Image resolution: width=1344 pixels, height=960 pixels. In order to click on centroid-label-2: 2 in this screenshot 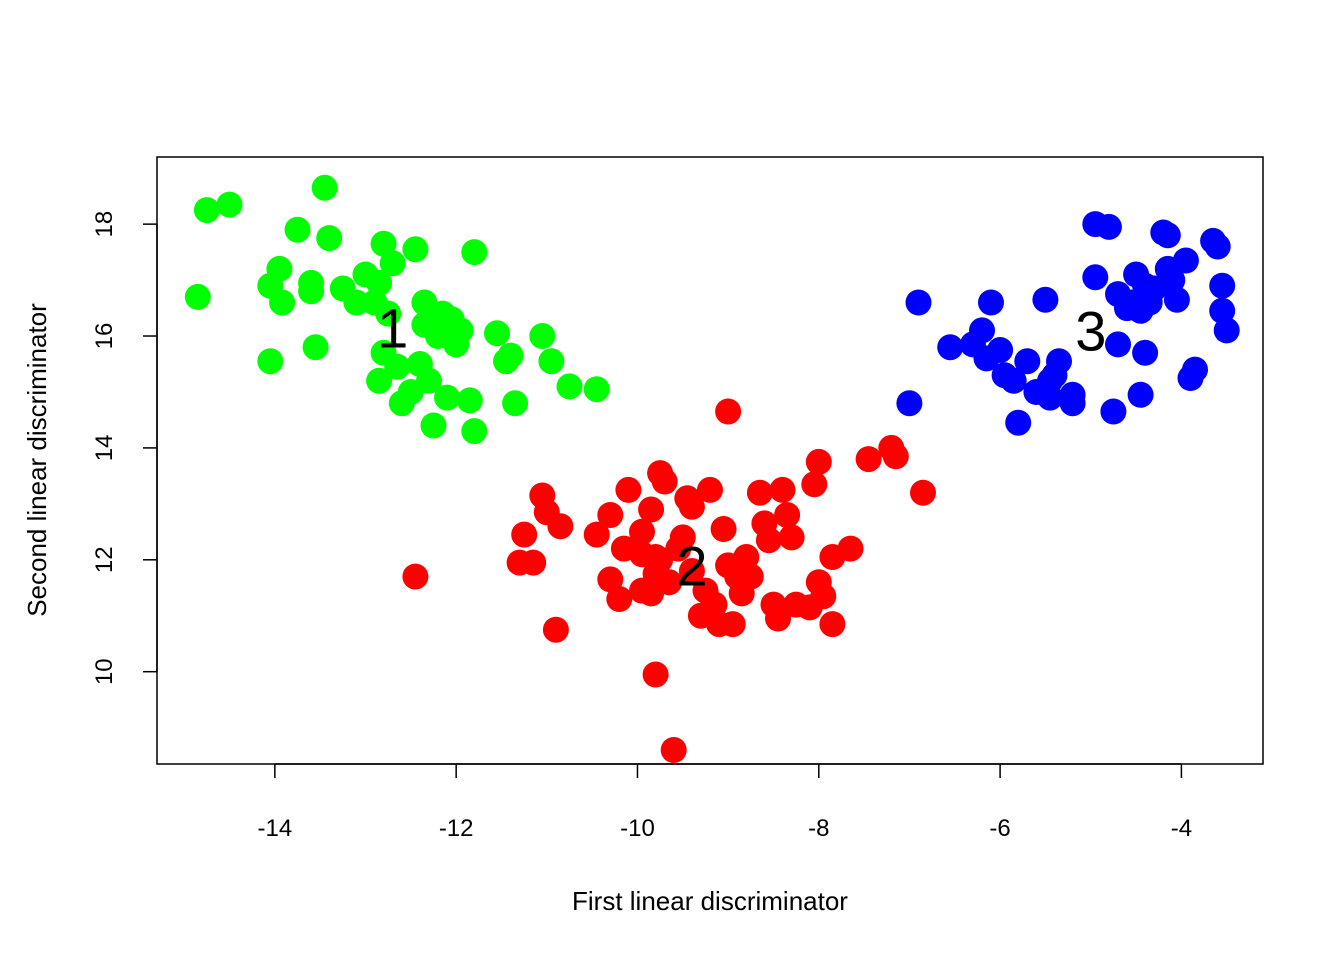, I will do `click(691, 565)`.